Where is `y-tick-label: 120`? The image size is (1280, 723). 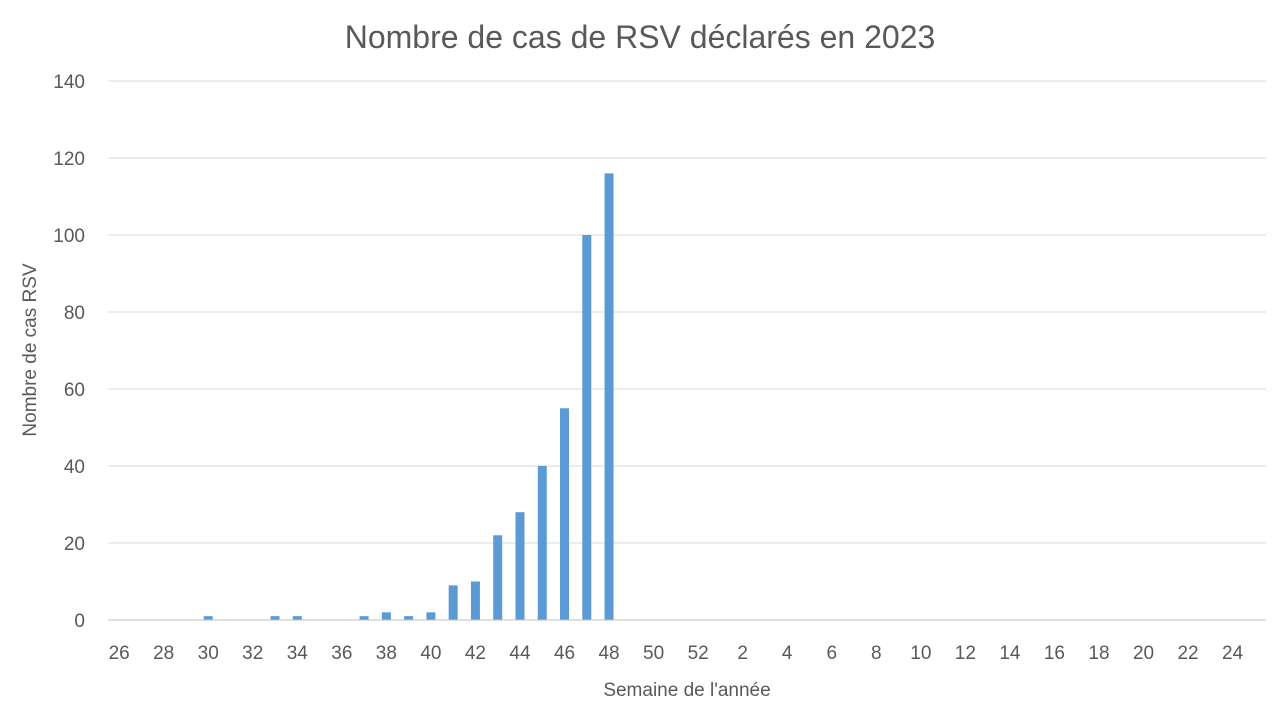
y-tick-label: 120 is located at coordinates (69, 159).